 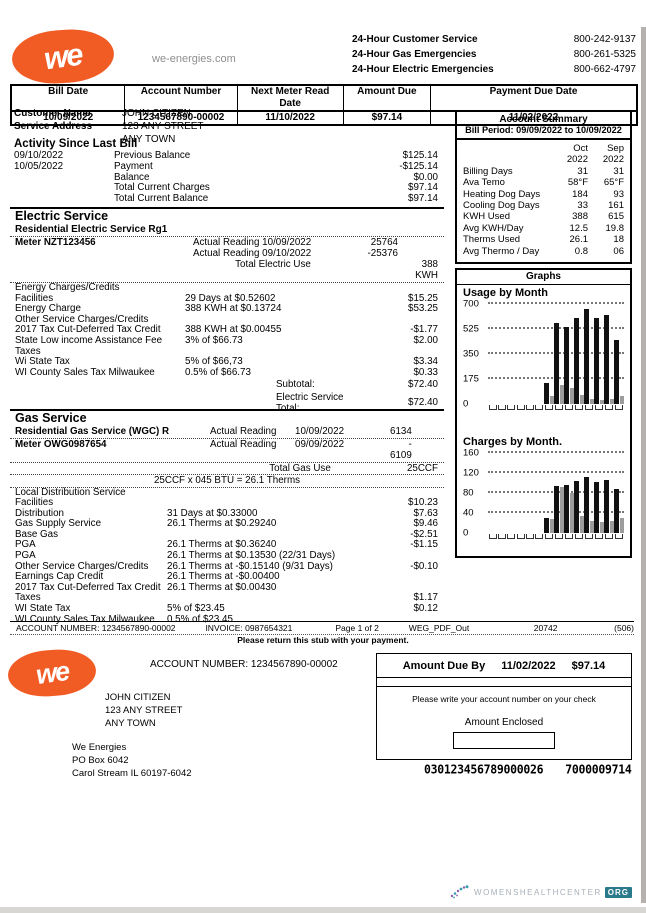 What do you see at coordinates (226, 156) in the screenshot?
I see `activity-row: 09/10/2022 Previous Balance $125.14` at bounding box center [226, 156].